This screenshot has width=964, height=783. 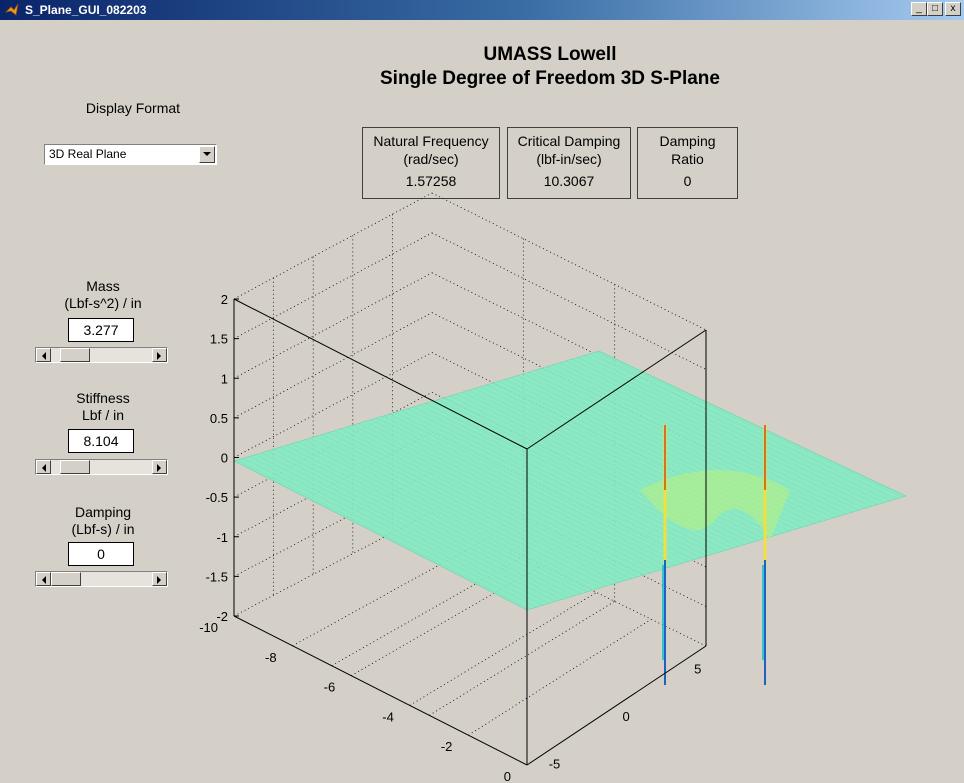 I want to click on close-button: x, so click(x=953, y=9).